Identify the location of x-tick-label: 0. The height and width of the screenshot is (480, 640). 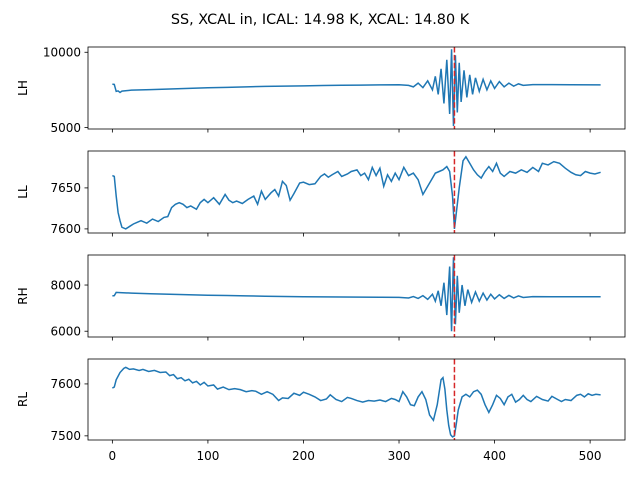
(113, 456).